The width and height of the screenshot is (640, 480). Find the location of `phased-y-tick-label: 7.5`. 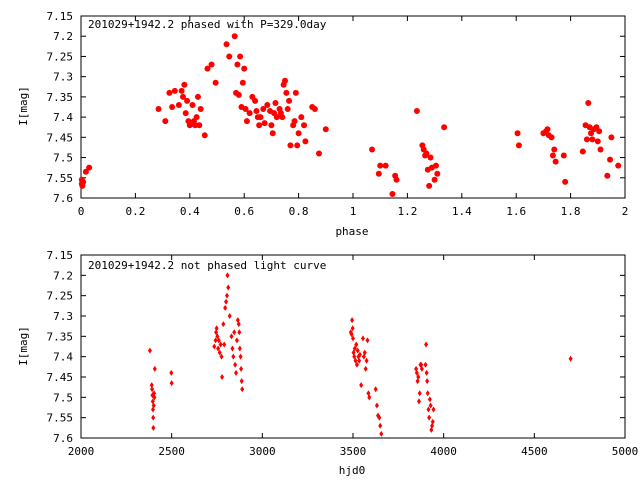

phased-y-tick-label: 7.5 is located at coordinates (63, 158).